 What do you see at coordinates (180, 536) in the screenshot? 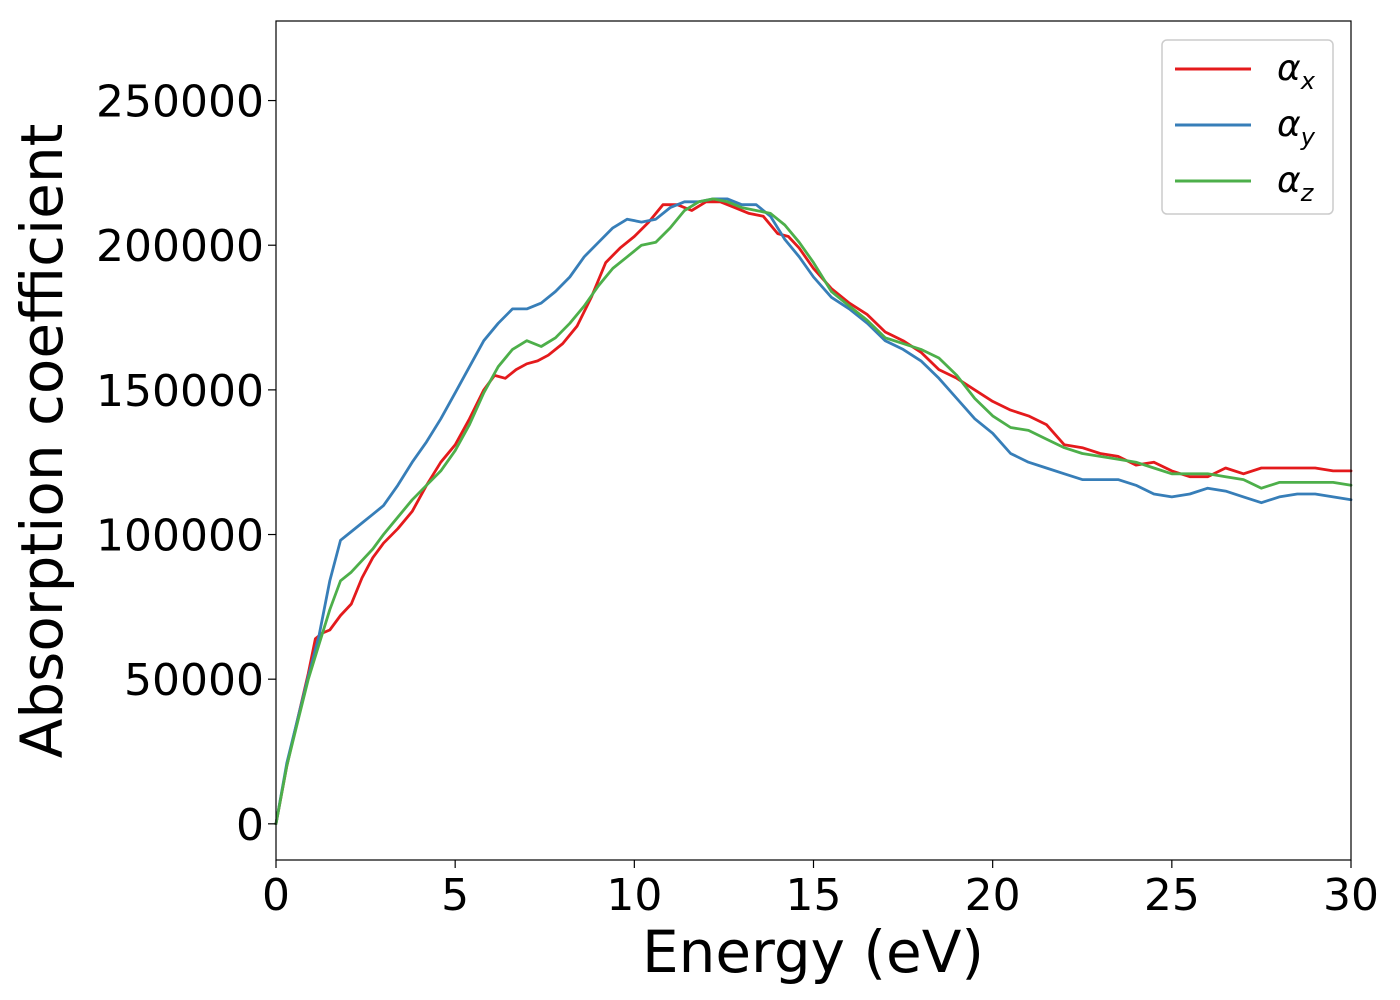
I see `y-tick-label: 100000` at bounding box center [180, 536].